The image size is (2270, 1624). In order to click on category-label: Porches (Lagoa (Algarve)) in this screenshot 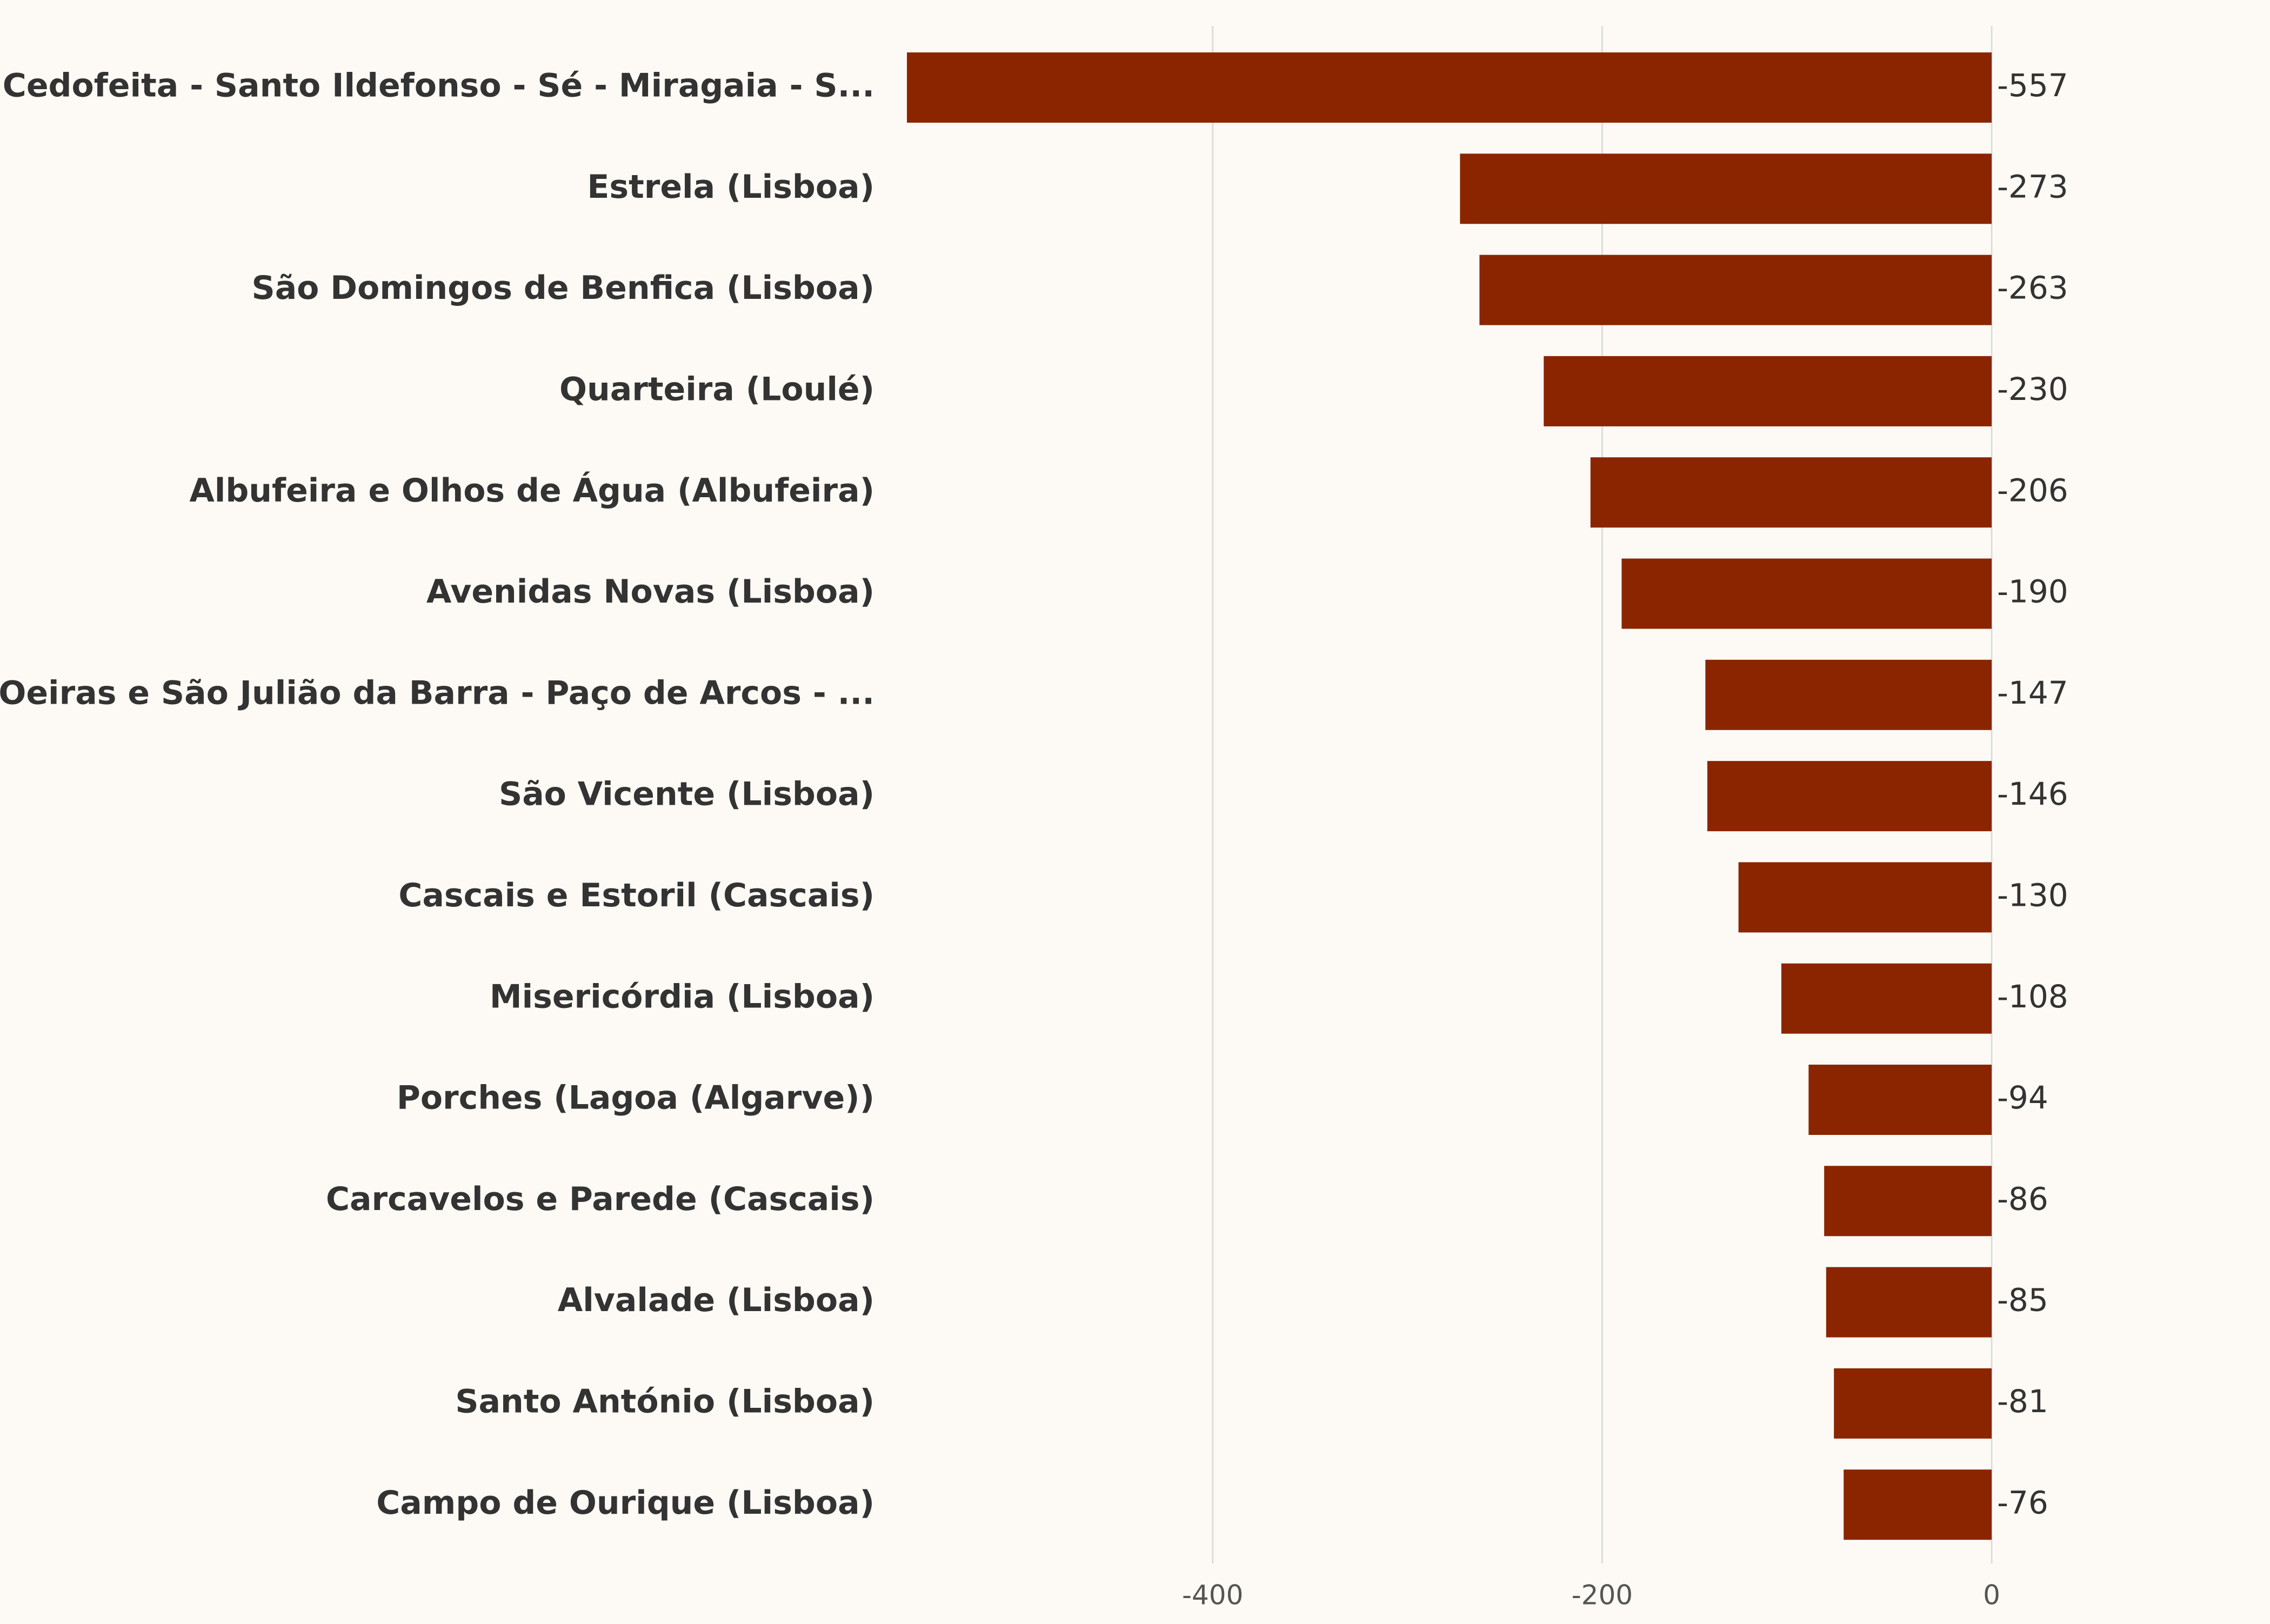, I will do `click(635, 1098)`.